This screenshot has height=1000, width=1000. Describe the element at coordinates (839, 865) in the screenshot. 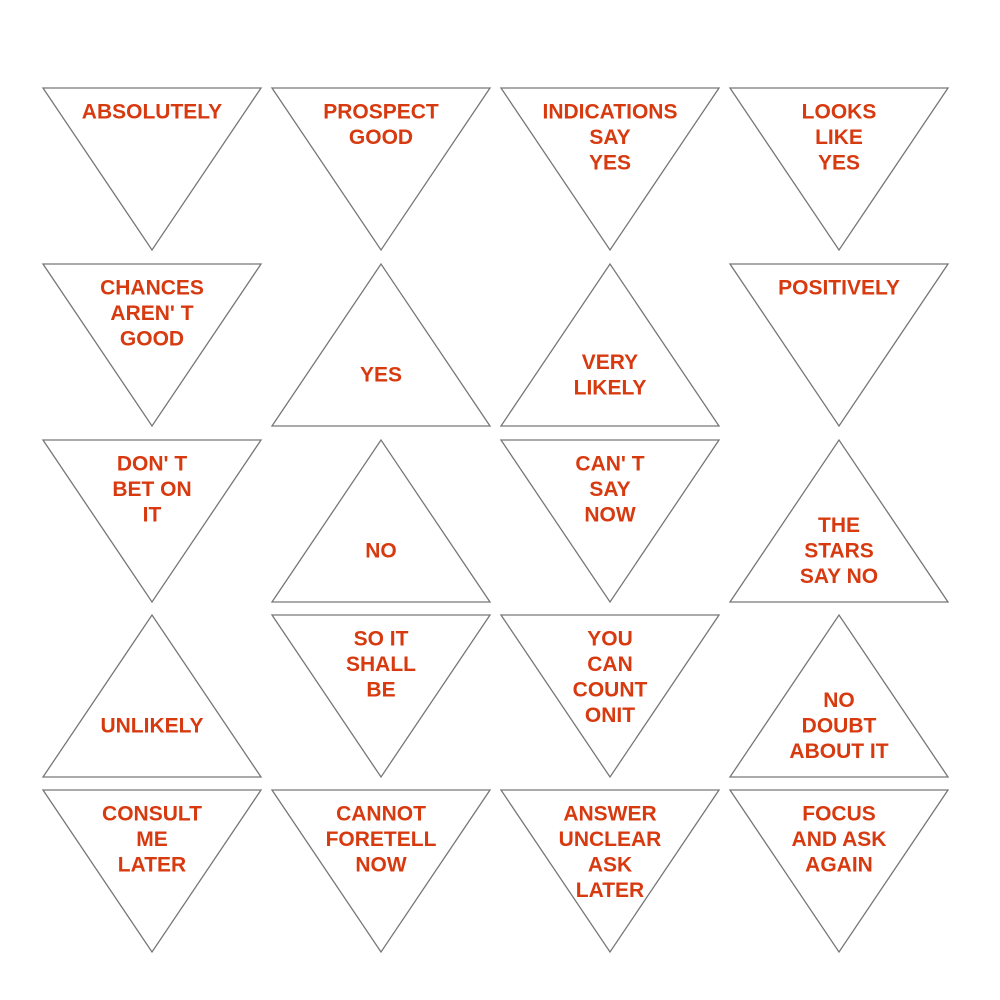

I see `face-text: AGAIN` at that location.